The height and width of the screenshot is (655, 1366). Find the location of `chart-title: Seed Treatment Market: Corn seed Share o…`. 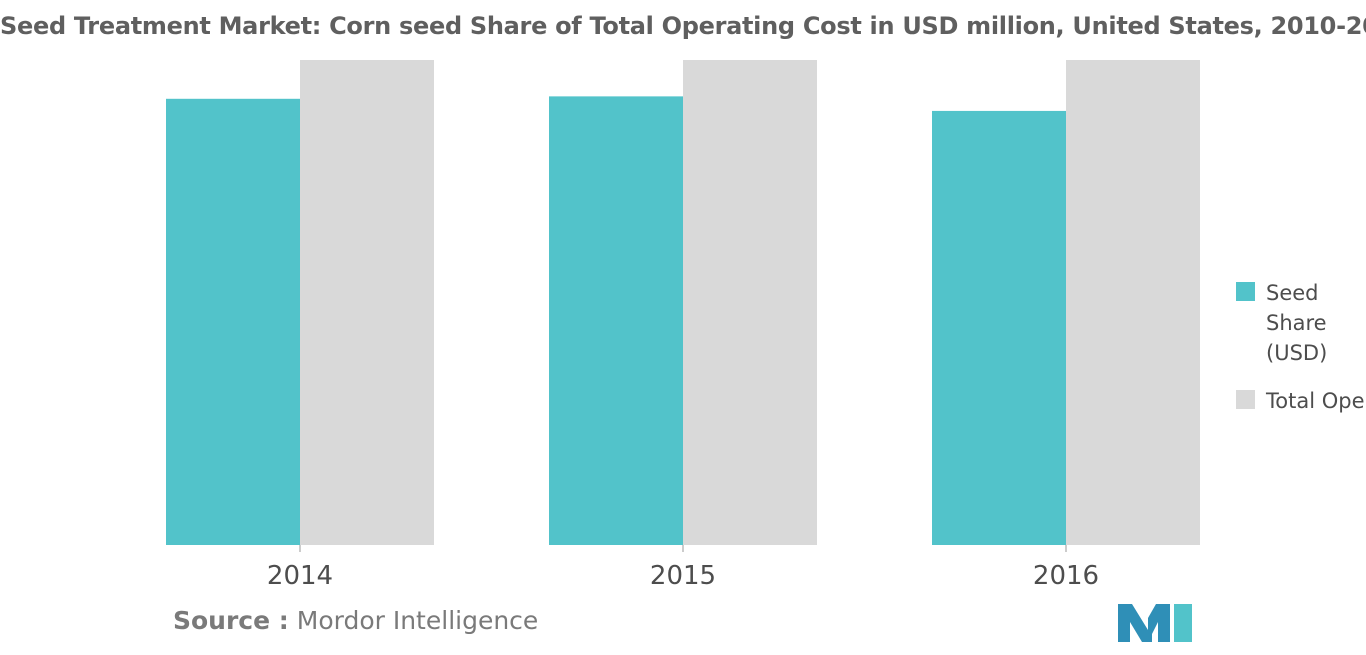

chart-title: Seed Treatment Market: Corn seed Share o… is located at coordinates (683, 26).